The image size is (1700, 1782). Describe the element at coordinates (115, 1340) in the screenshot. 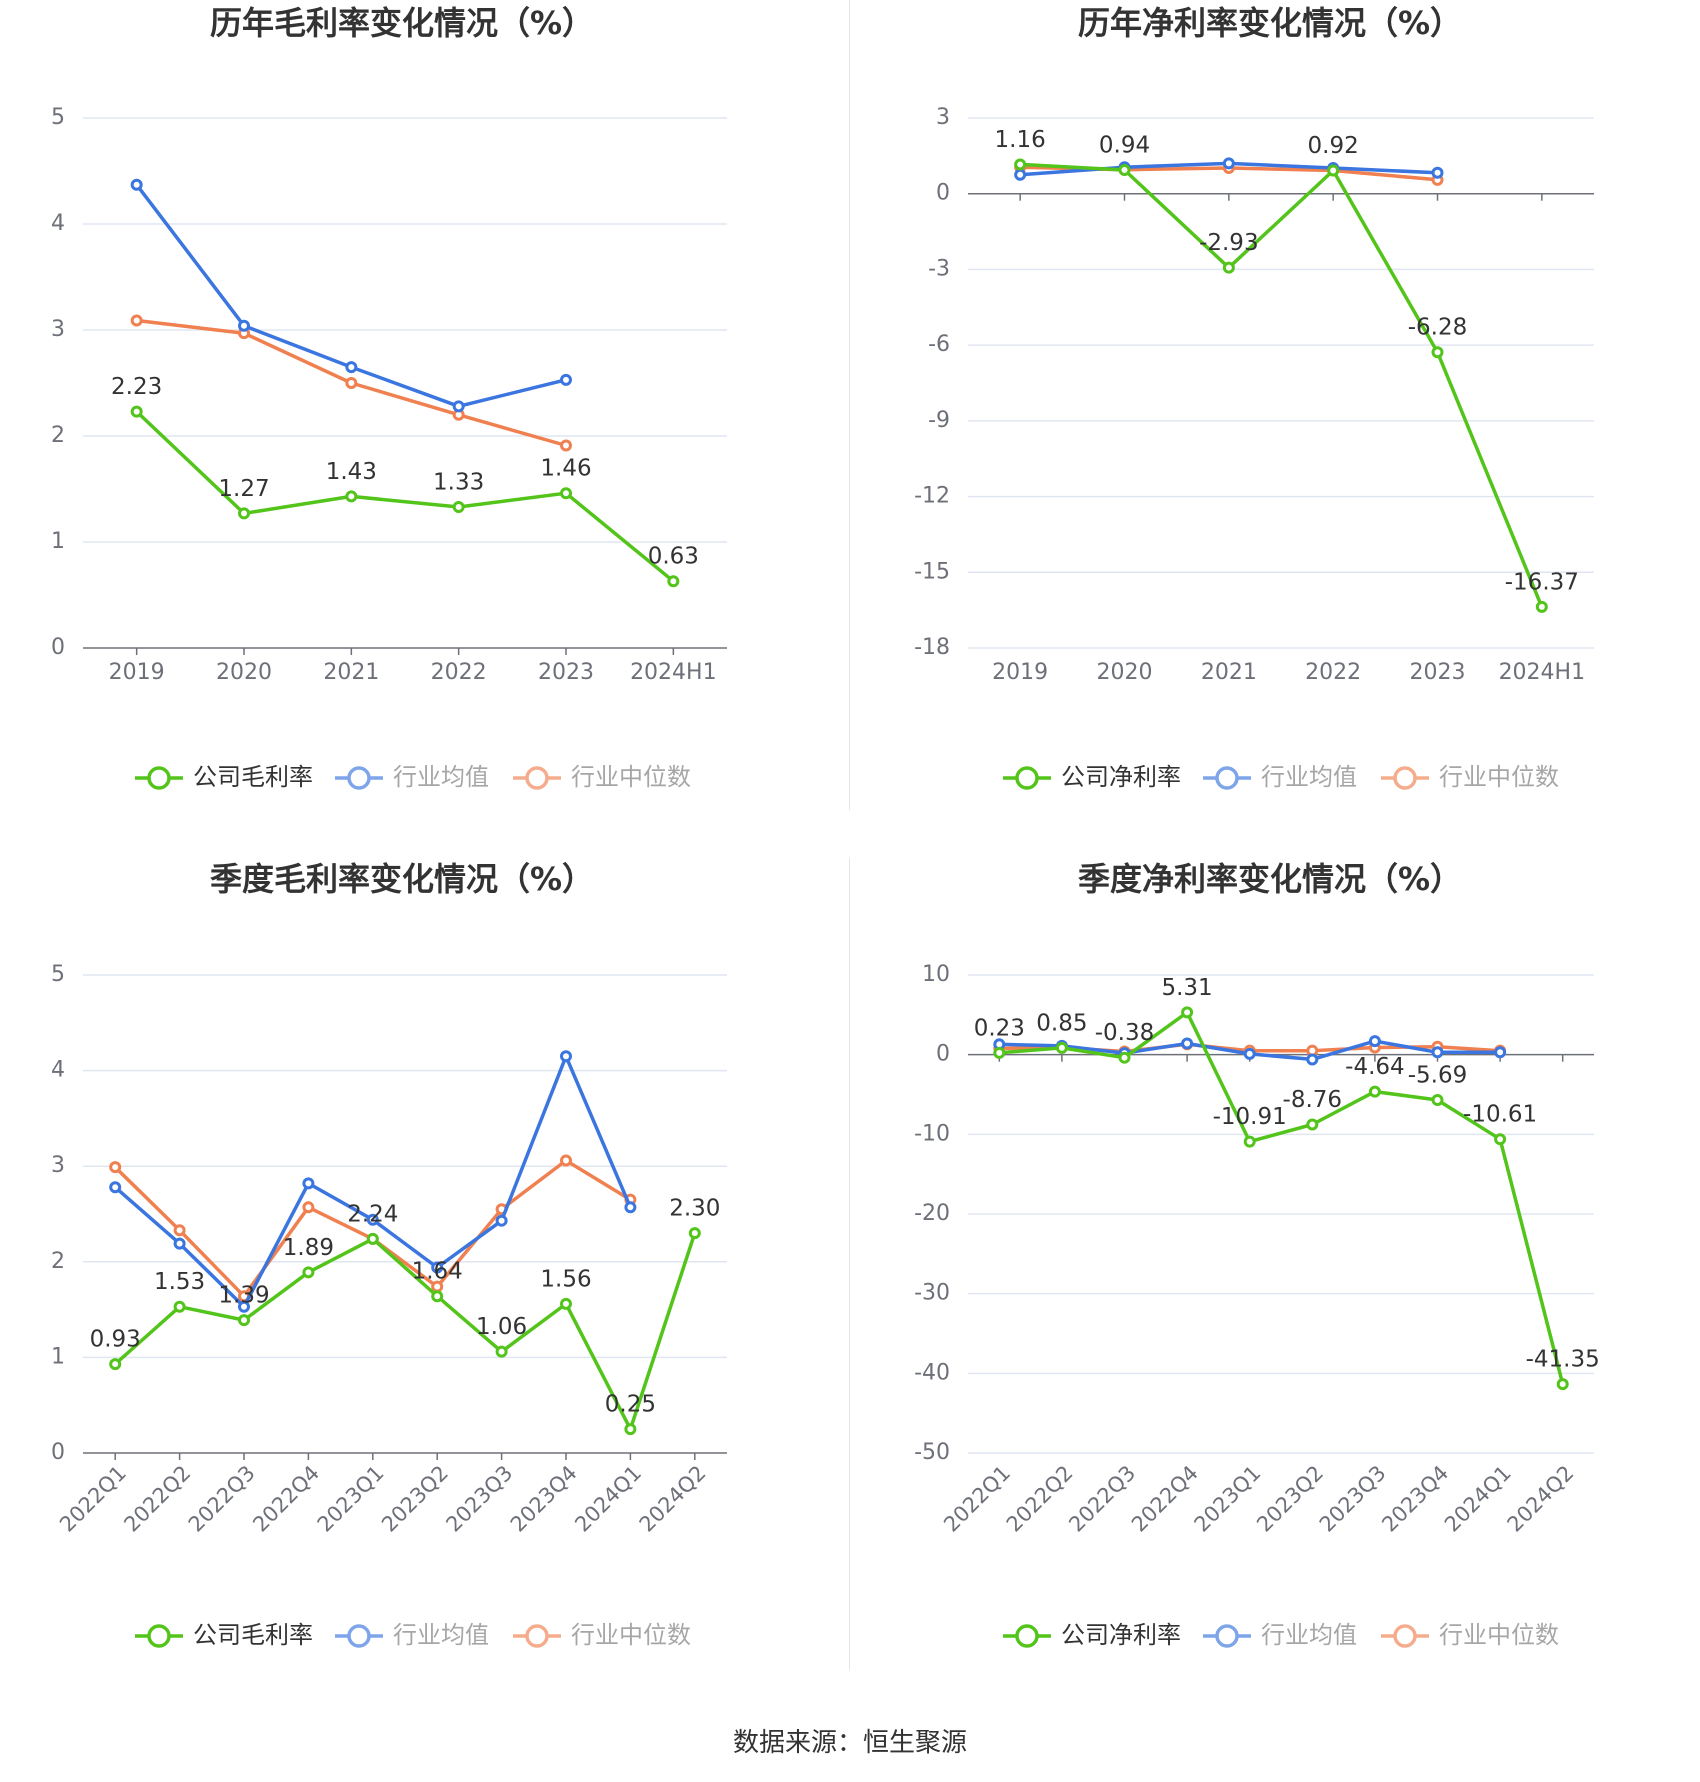

I see `data-label: 0.93` at that location.